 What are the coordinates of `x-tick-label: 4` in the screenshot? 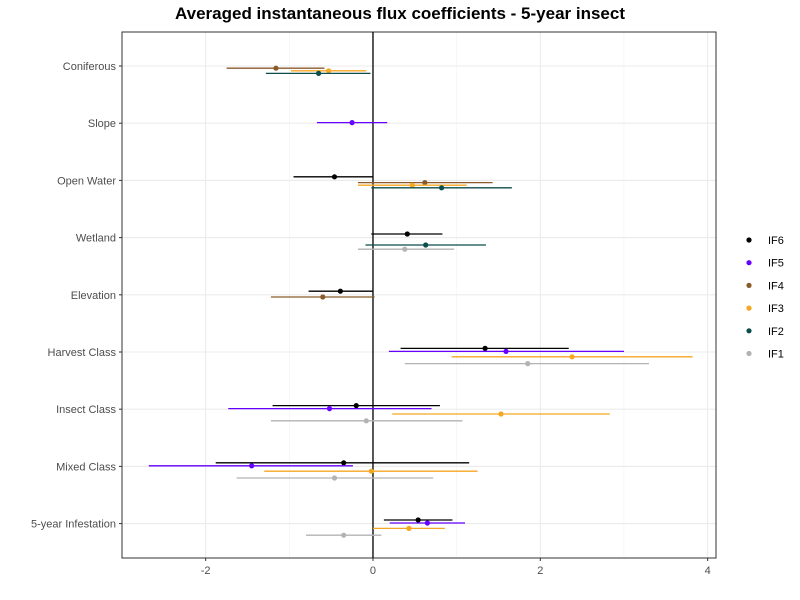 It's located at (708, 571).